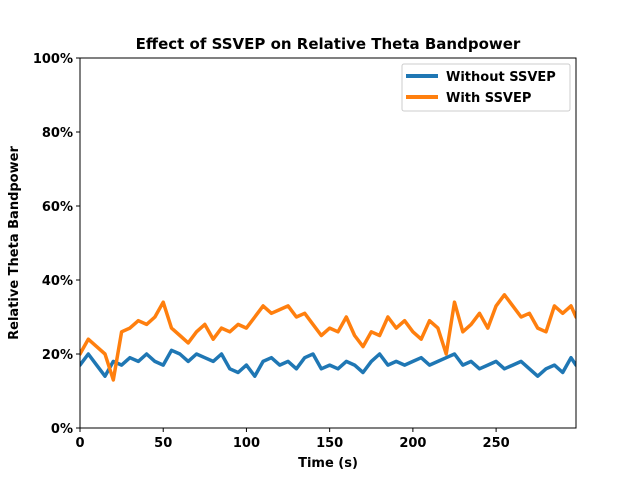  What do you see at coordinates (496, 443) in the screenshot?
I see `x-tick-label: 250` at bounding box center [496, 443].